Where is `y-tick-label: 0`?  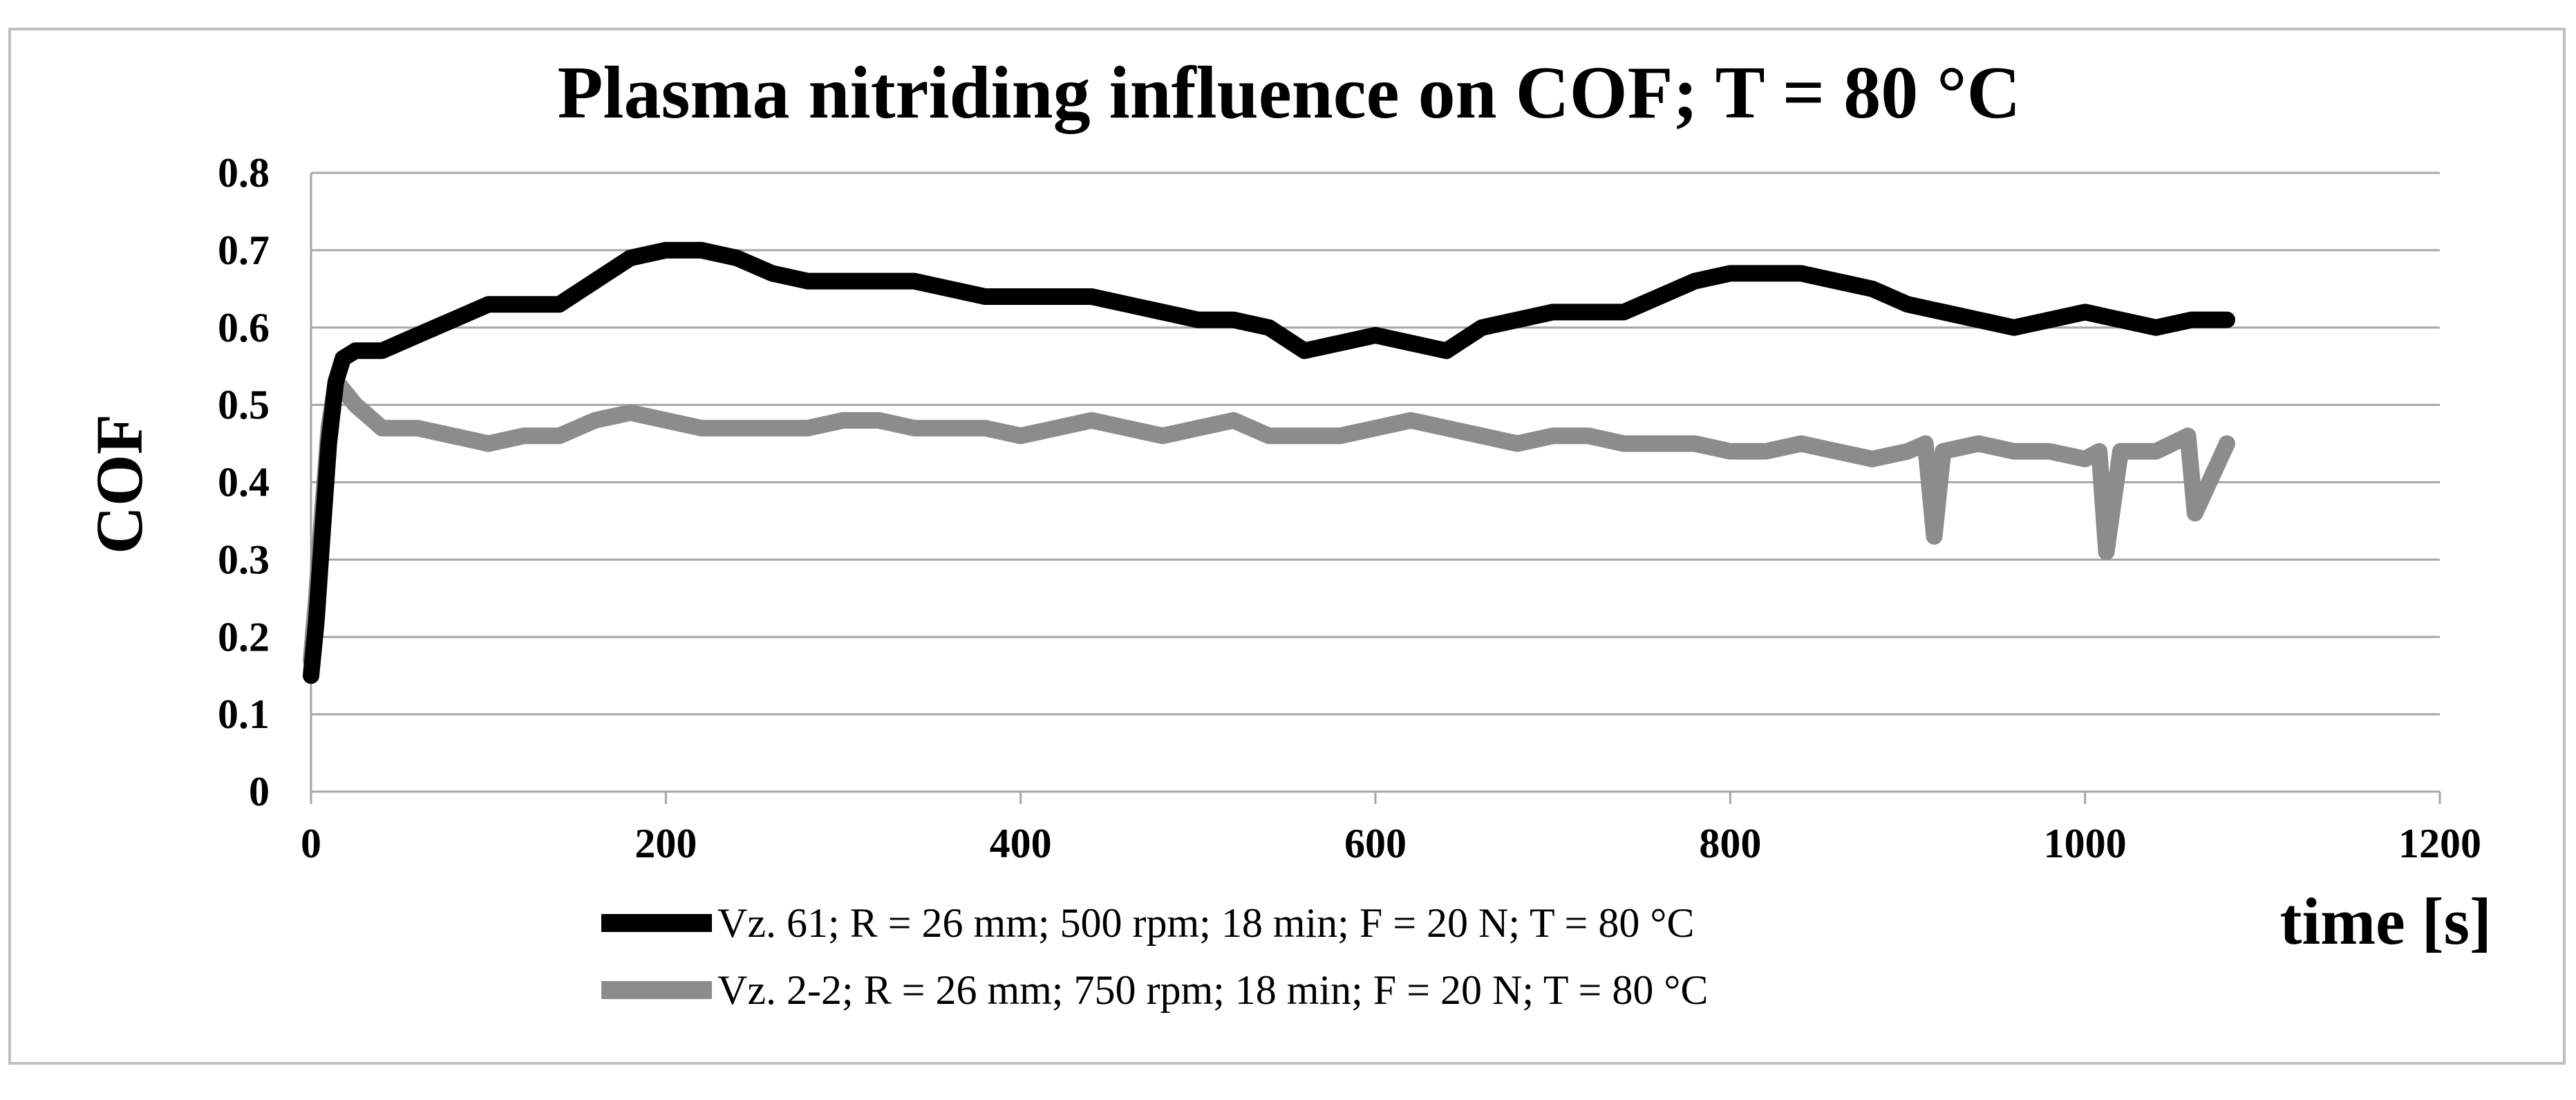
y-tick-label: 0 is located at coordinates (259, 791).